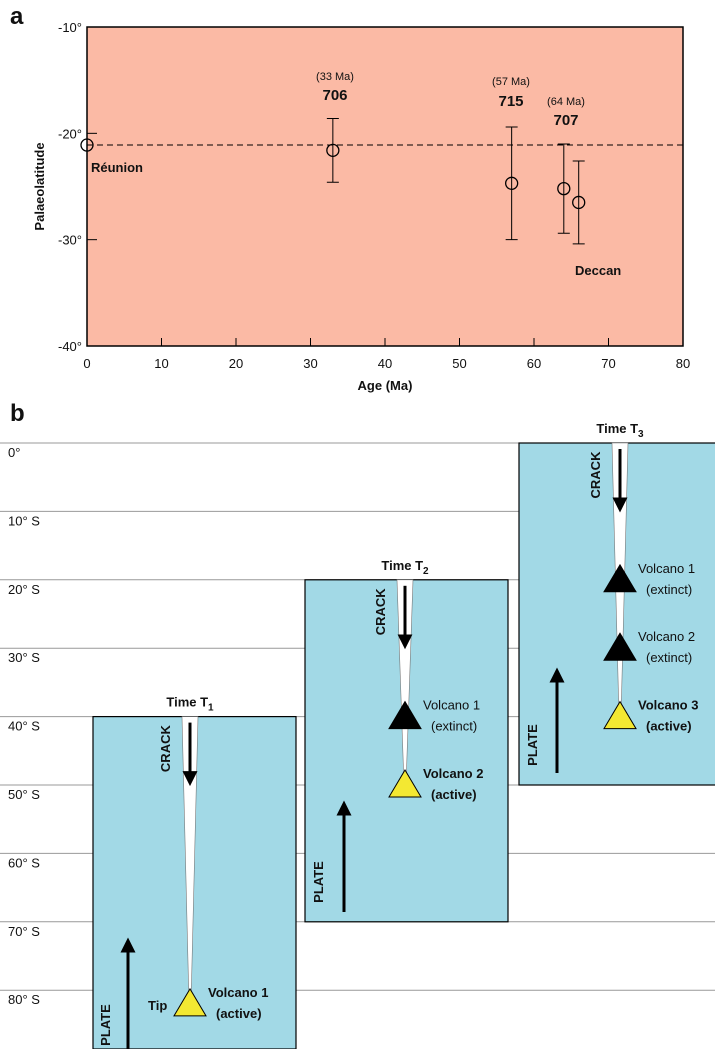 The width and height of the screenshot is (715, 1049). Describe the element at coordinates (668, 705) in the screenshot. I see `volcano-name: Volcano 3` at that location.